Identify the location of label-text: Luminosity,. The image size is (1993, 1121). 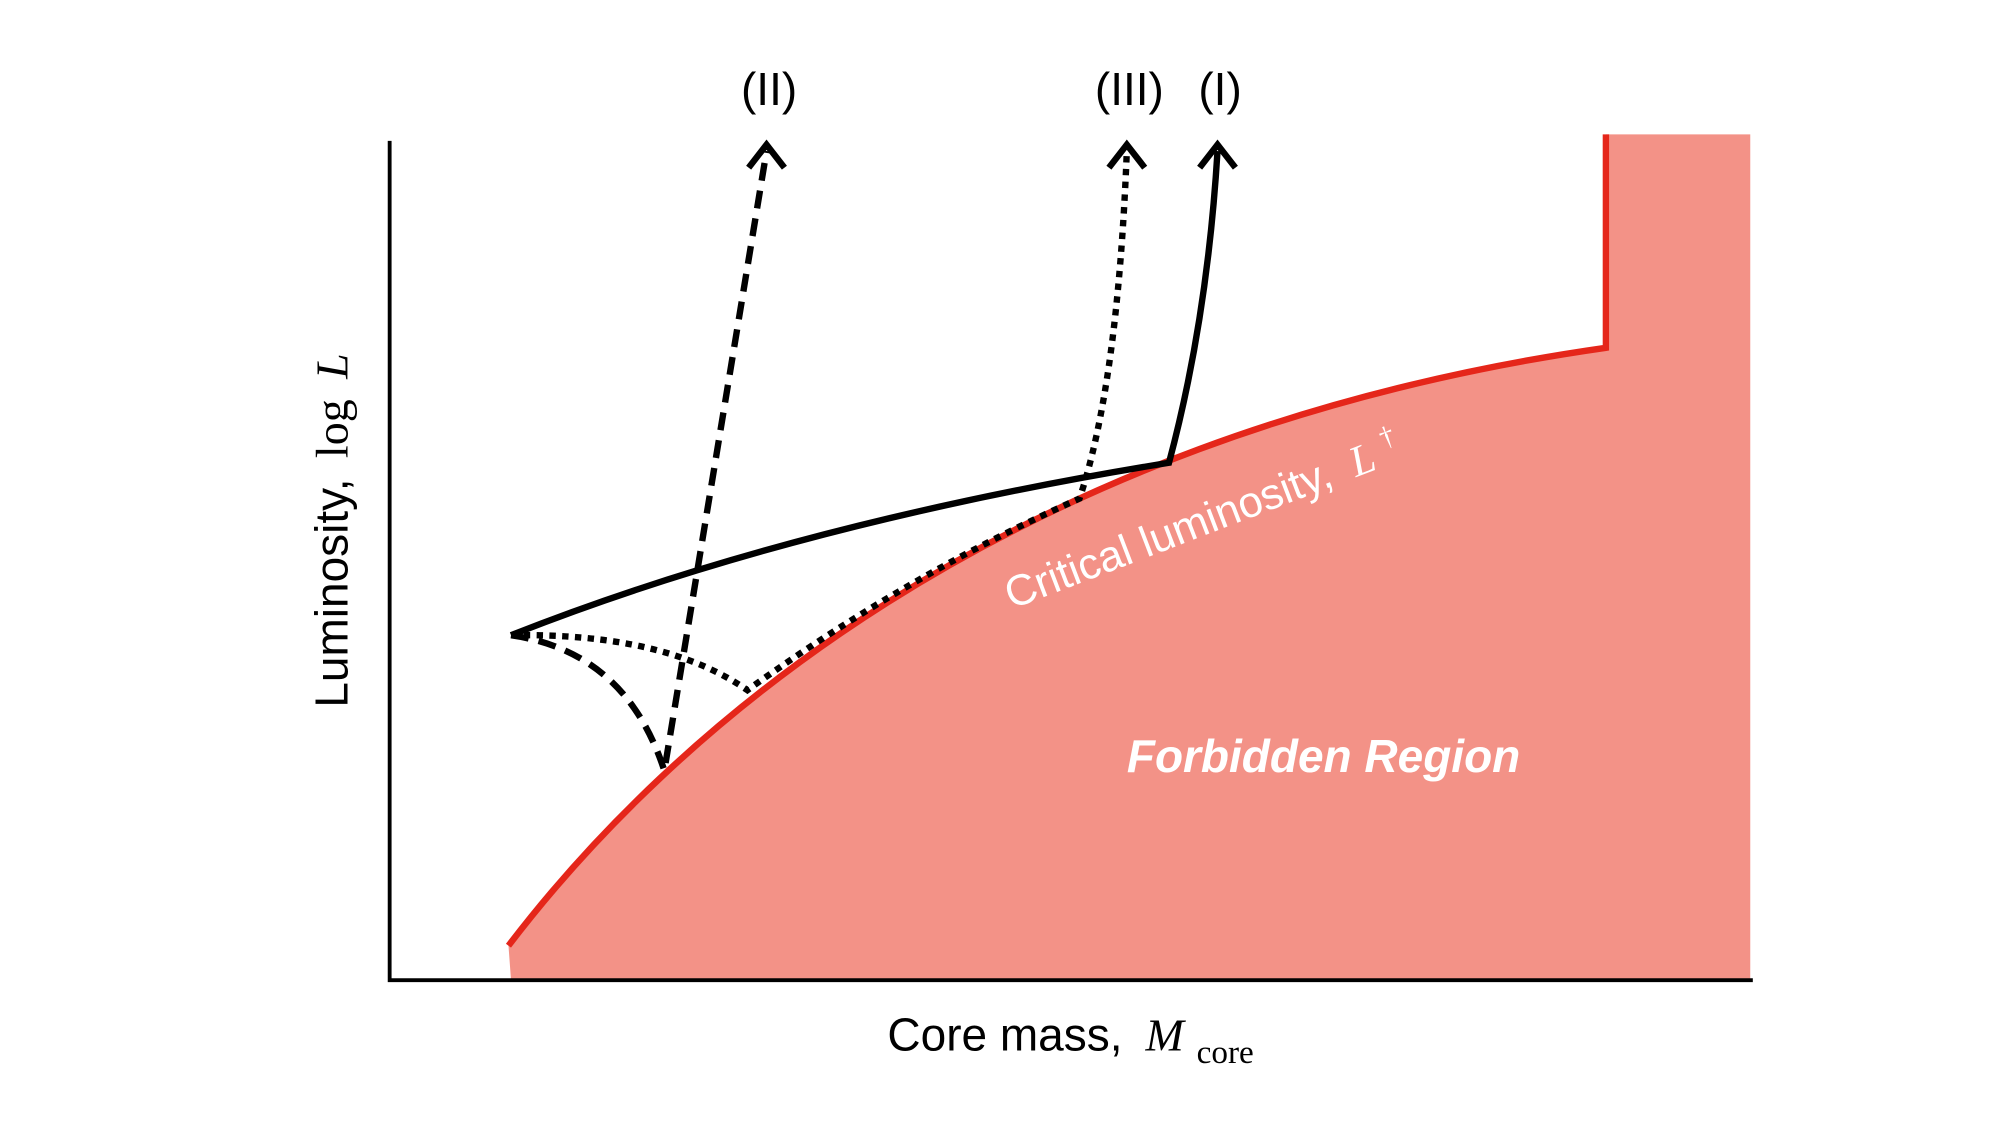
(331, 593).